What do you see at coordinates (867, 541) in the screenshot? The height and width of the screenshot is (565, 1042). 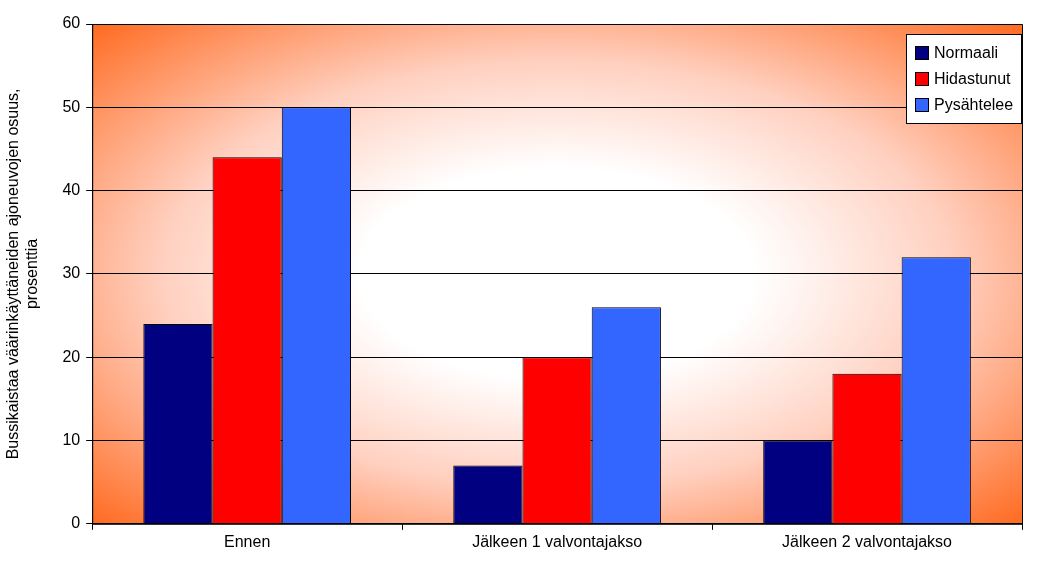 I see `x-tick-label: Jälkeen 2 valvontajakso` at bounding box center [867, 541].